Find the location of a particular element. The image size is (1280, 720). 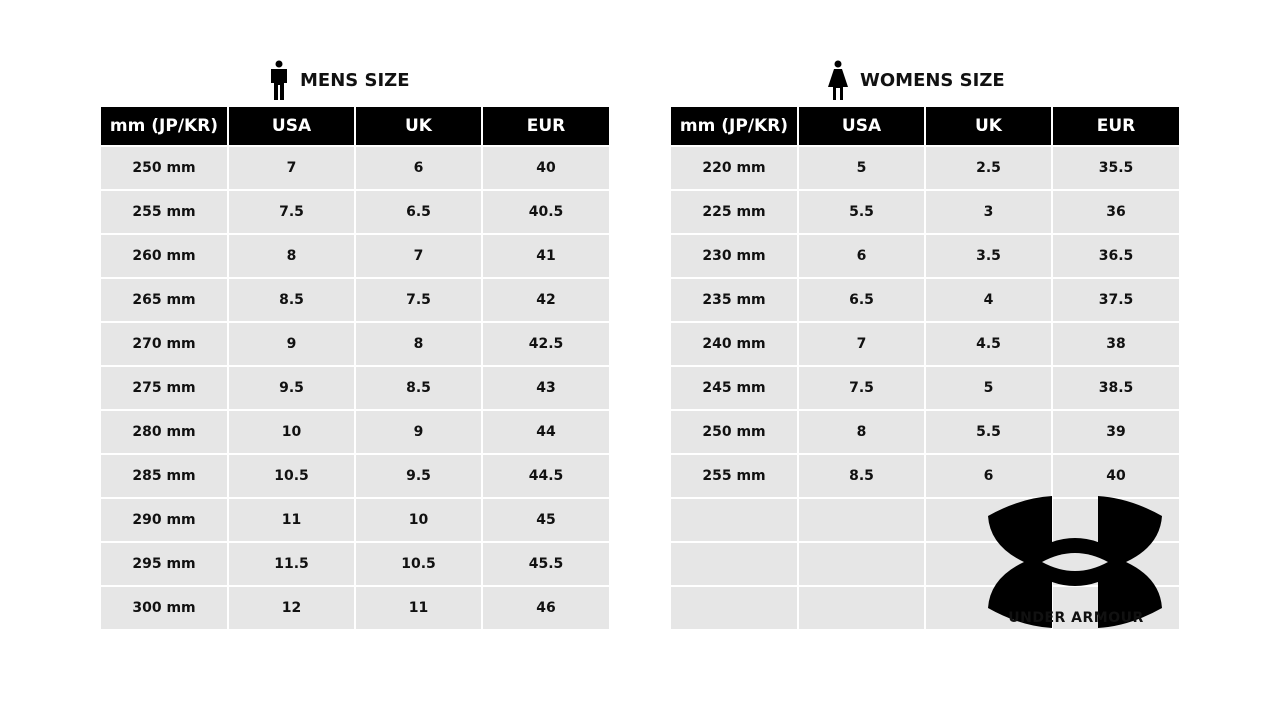

table-cell: 36.5 is located at coordinates (1115, 255).